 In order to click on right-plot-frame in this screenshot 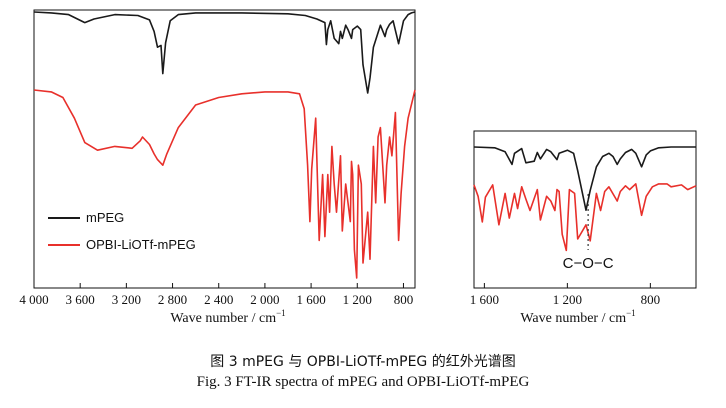, I will do `click(585, 209)`.